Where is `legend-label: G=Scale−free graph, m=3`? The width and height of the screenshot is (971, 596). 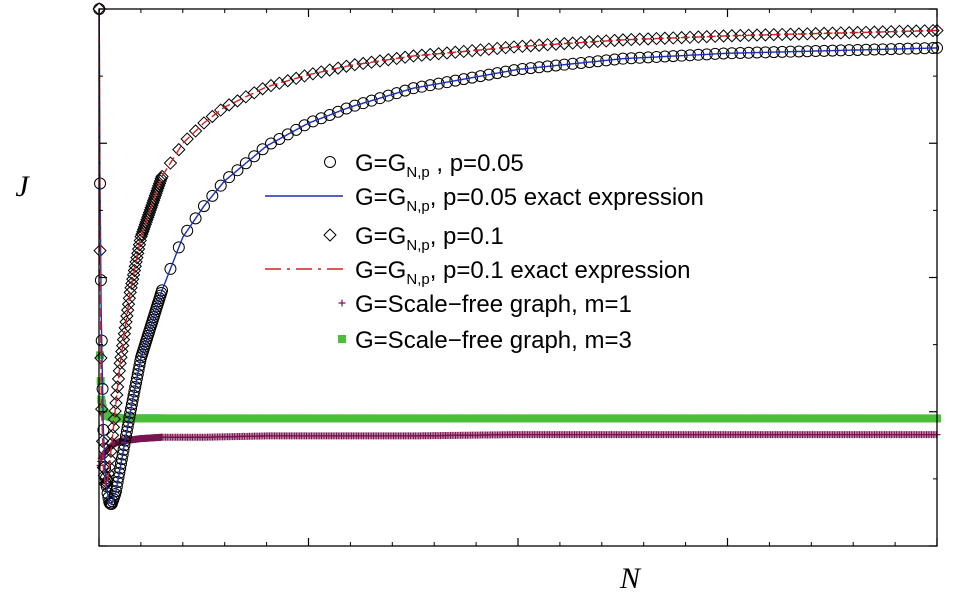
legend-label: G=Scale−free graph, m=3 is located at coordinates (493, 340).